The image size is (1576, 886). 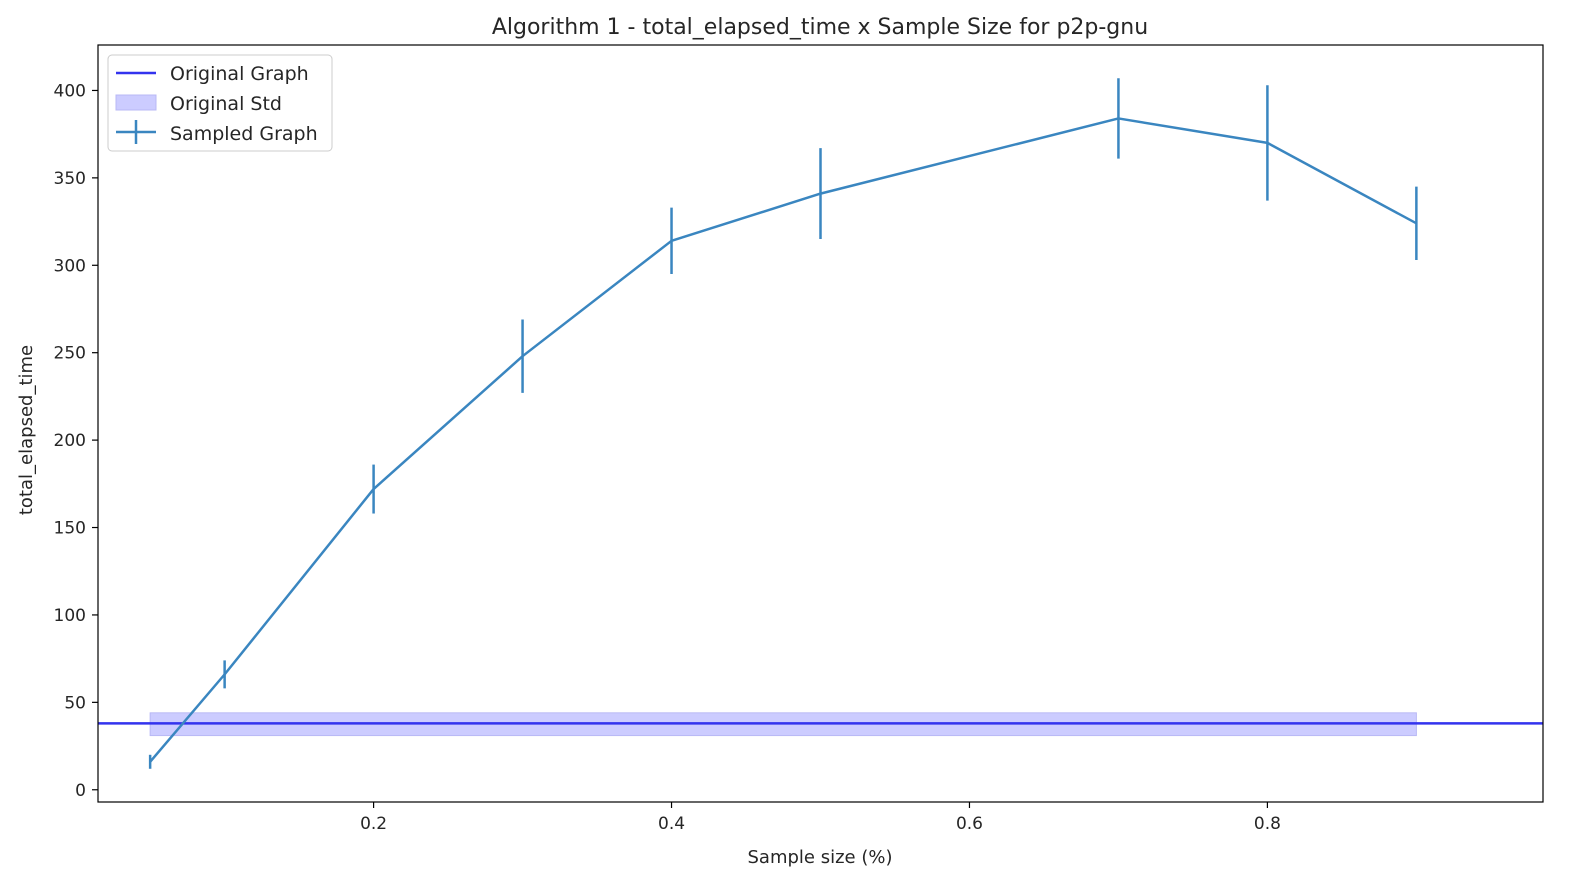 What do you see at coordinates (70, 266) in the screenshot?
I see `y-tick-label: 300` at bounding box center [70, 266].